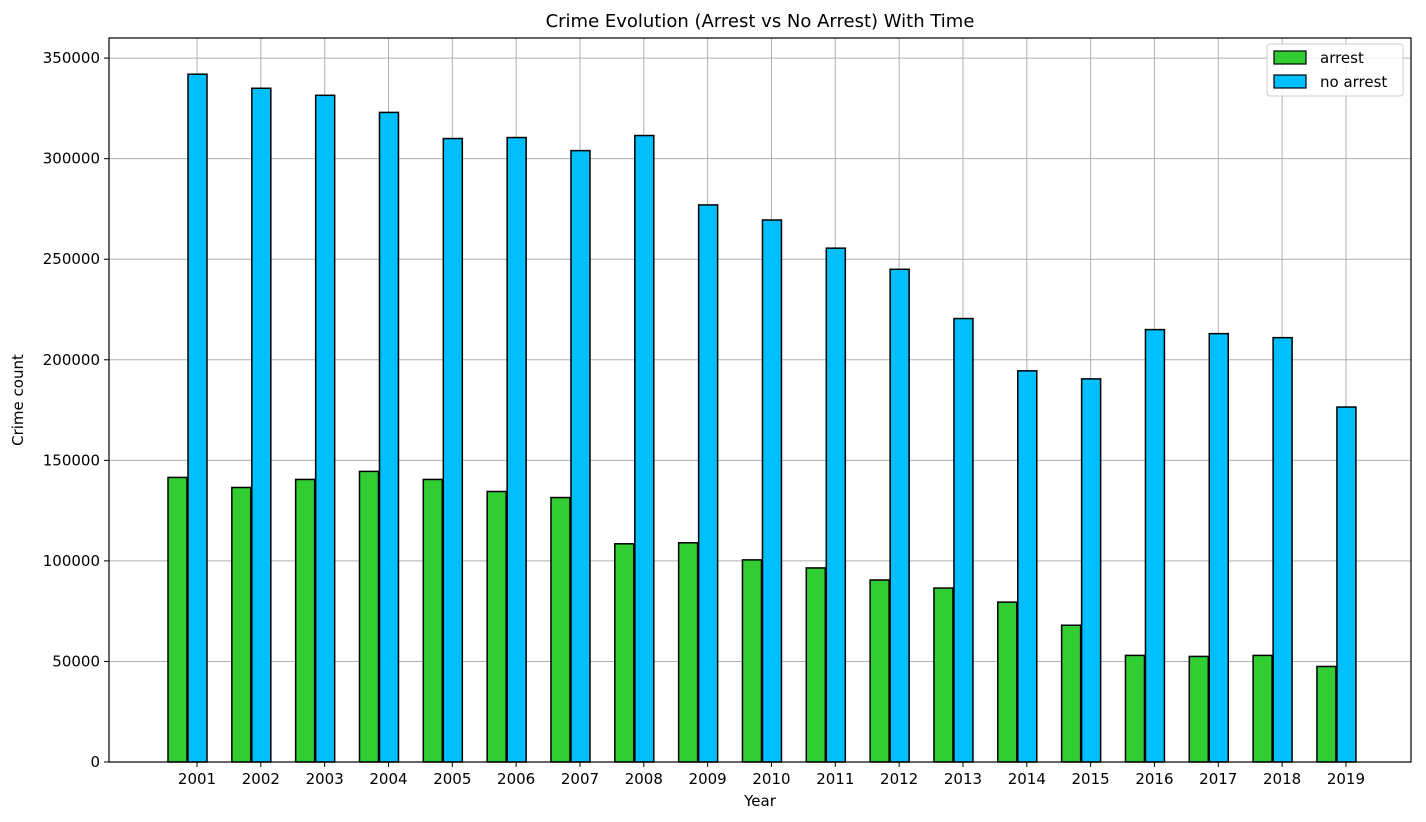  I want to click on y-tick-label: 300000, so click(71, 159).